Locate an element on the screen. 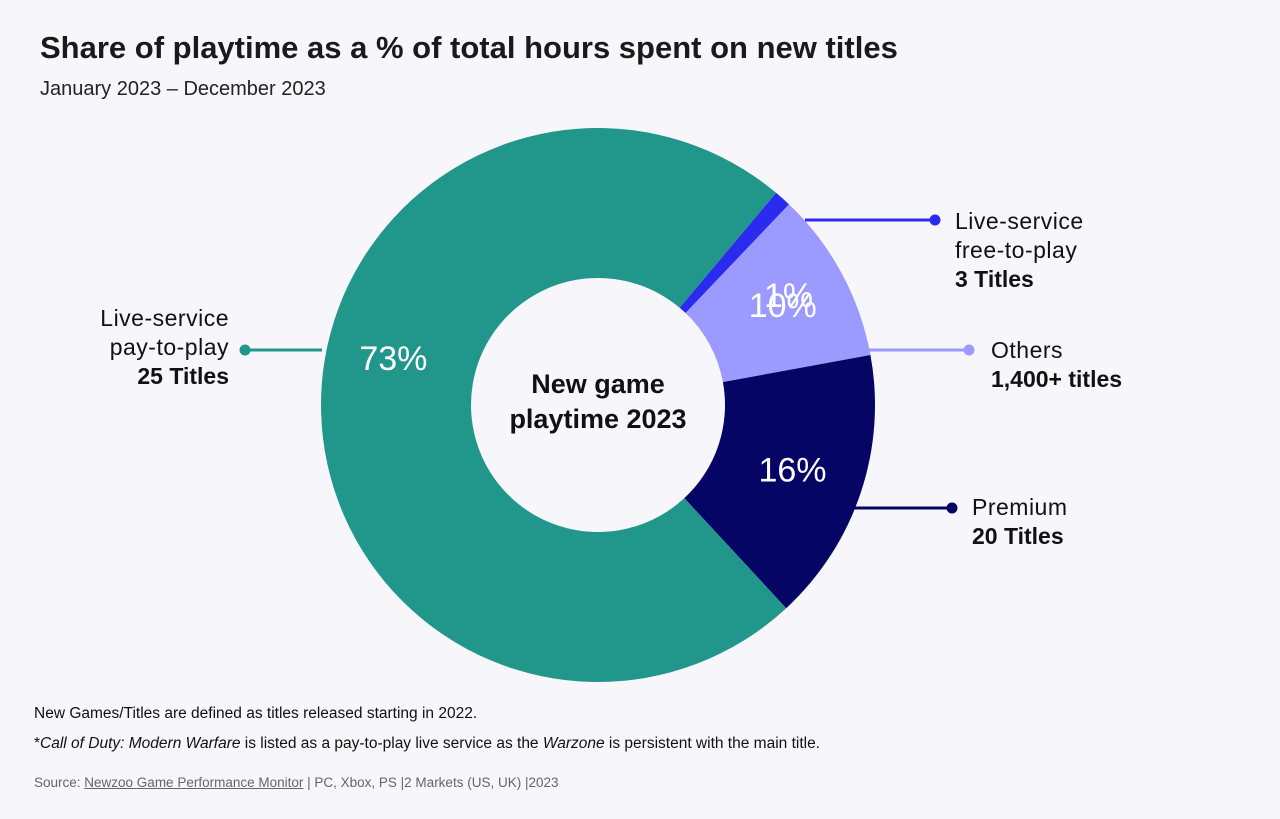 The width and height of the screenshot is (1280, 819). footnote-end-text: is persistent with the main title. is located at coordinates (712, 743).